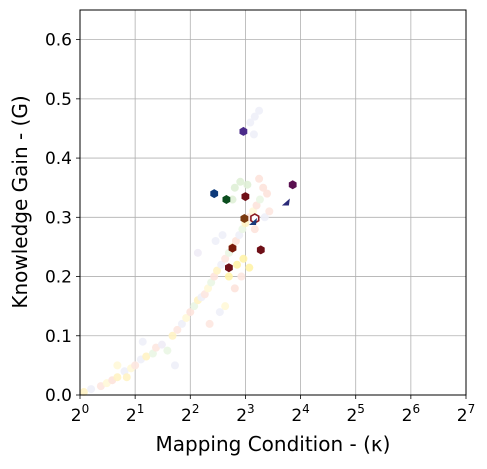  What do you see at coordinates (472, 409) in the screenshot?
I see `x-tick-exponent: 7` at bounding box center [472, 409].